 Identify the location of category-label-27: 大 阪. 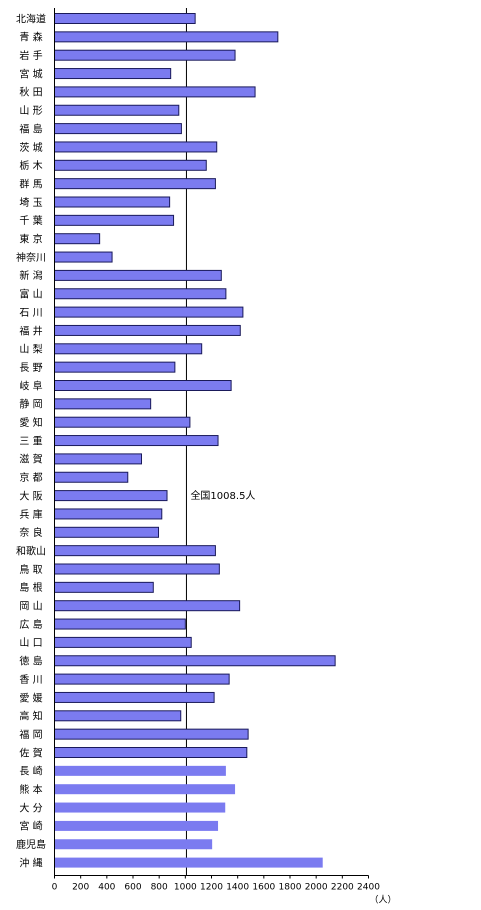
(30, 495).